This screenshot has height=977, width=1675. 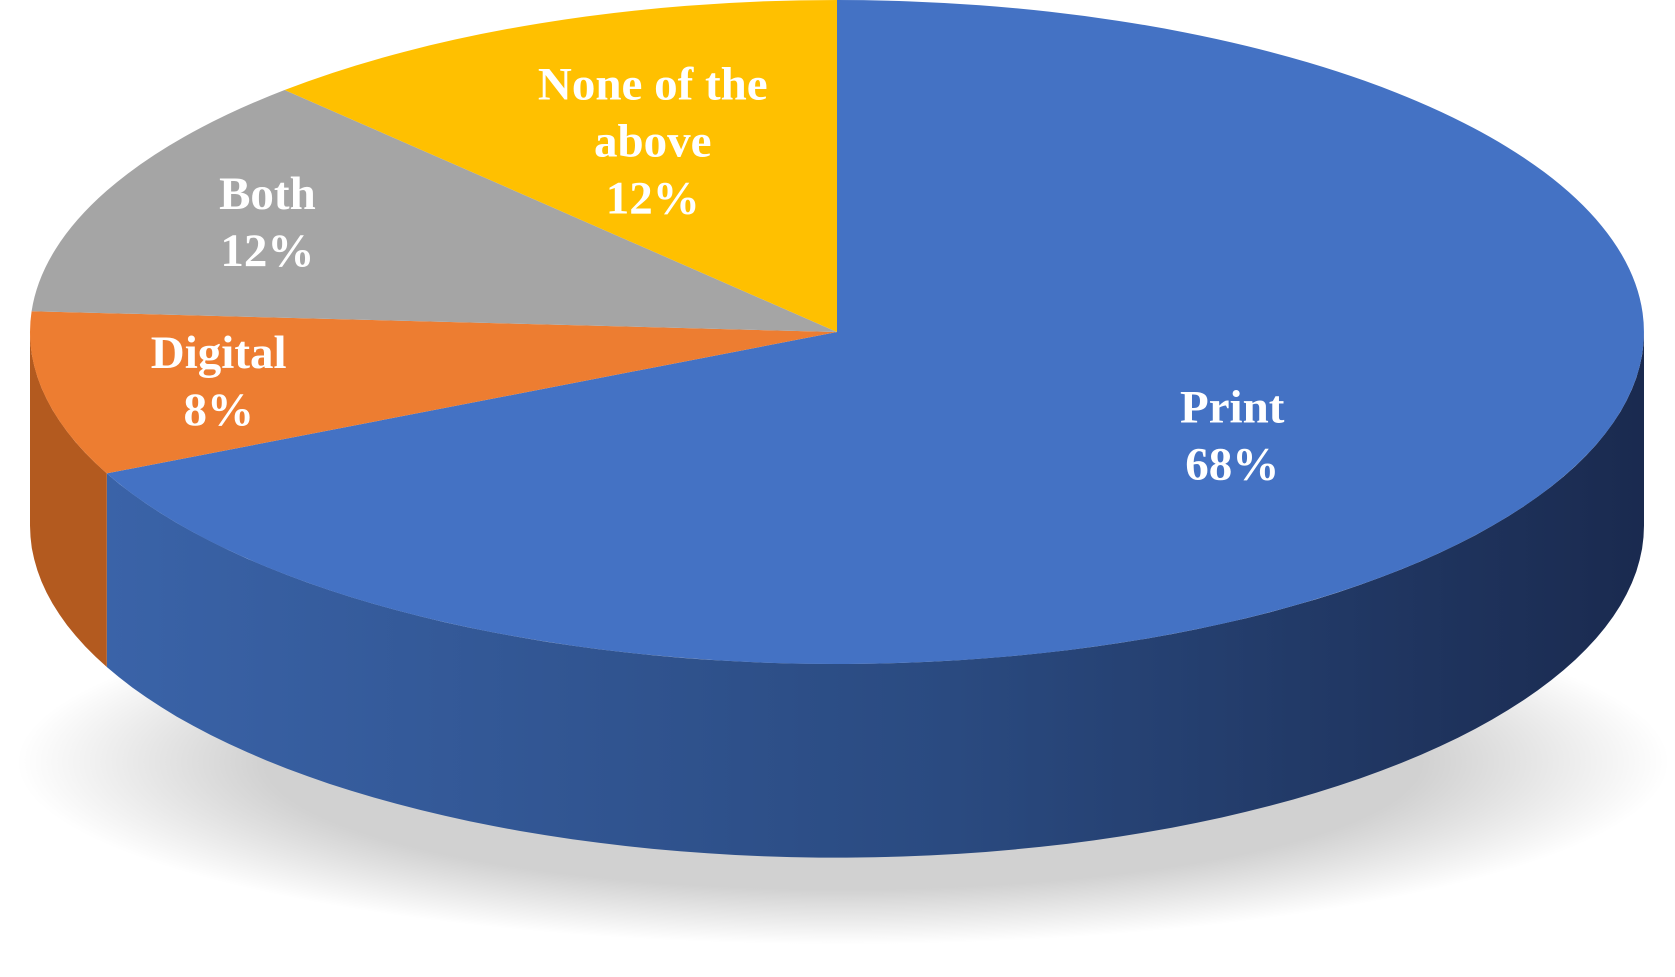 What do you see at coordinates (68, 499) in the screenshot?
I see `pie-side-digital` at bounding box center [68, 499].